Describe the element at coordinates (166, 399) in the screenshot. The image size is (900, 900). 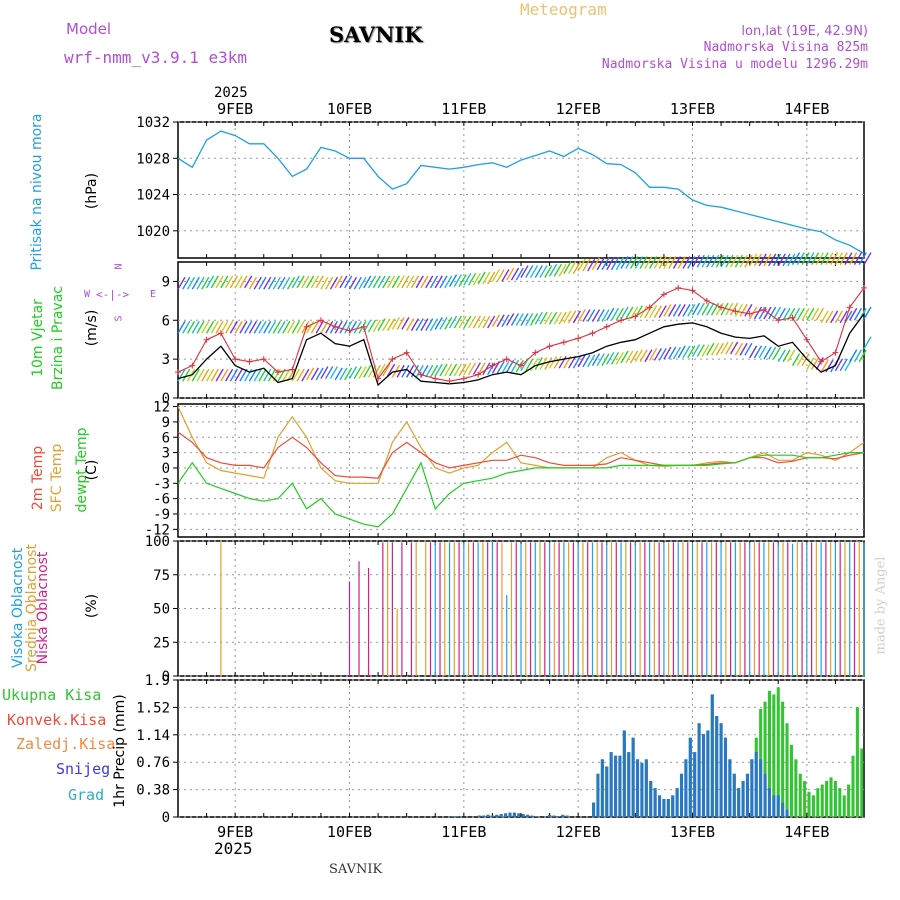
I see `ytick-label-wind-0: 0` at that location.